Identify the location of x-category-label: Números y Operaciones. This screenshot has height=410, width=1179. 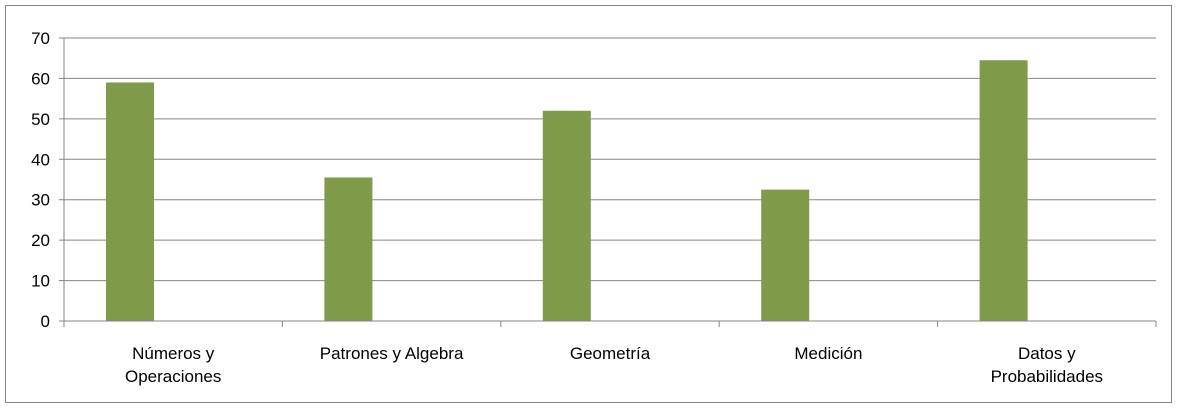
(173, 365).